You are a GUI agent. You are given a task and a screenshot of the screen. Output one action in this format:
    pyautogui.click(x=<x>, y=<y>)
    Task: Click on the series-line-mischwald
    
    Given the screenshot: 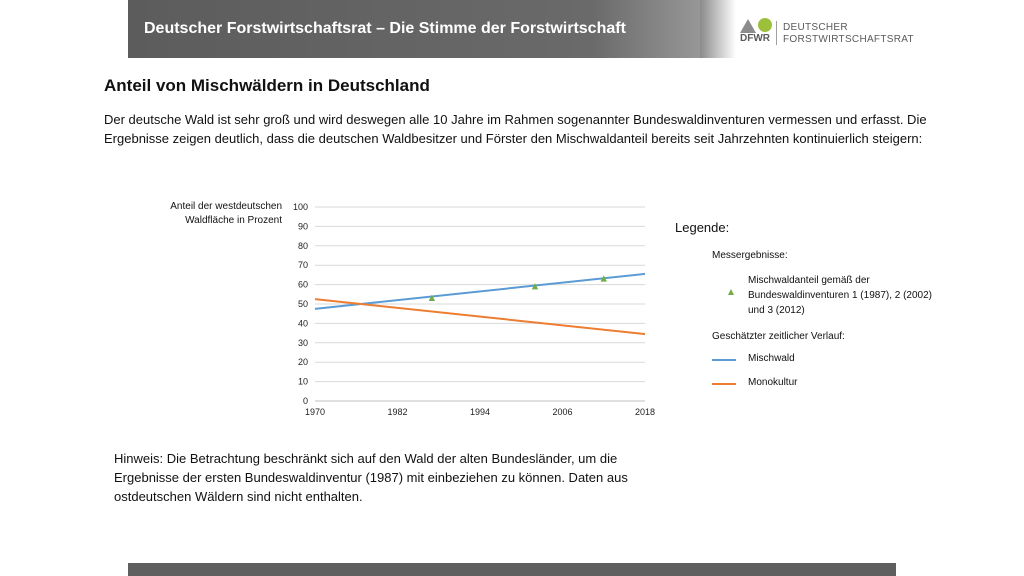 What is the action you would take?
    pyautogui.click(x=480, y=291)
    